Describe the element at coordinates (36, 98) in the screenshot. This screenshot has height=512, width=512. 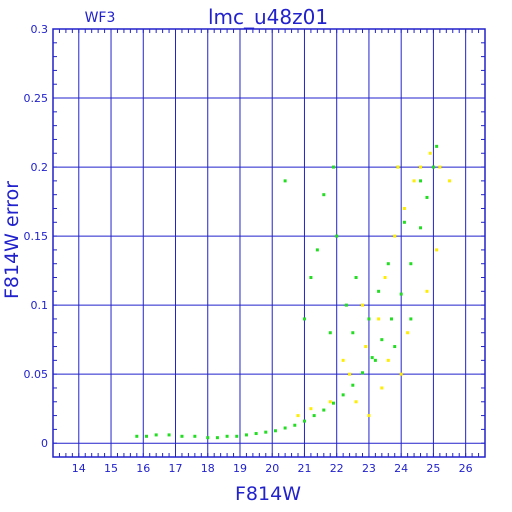
I see `y-tick-label: 0.25` at that location.